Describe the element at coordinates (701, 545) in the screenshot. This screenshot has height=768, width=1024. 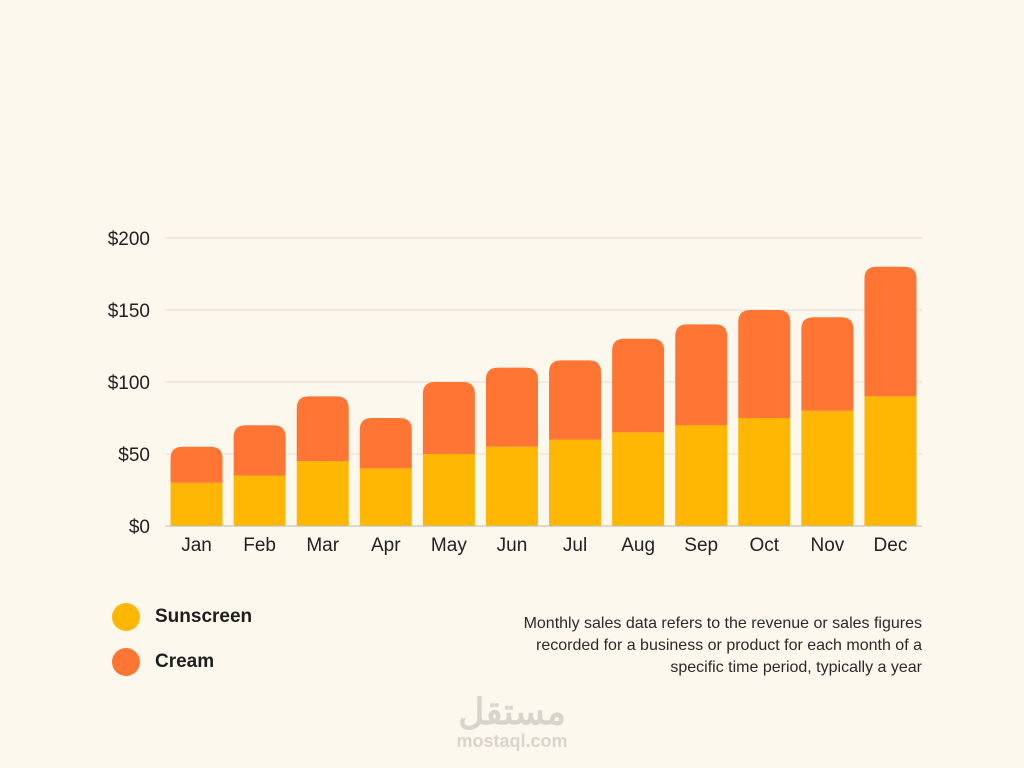
I see `x-tick-label: Sep` at that location.